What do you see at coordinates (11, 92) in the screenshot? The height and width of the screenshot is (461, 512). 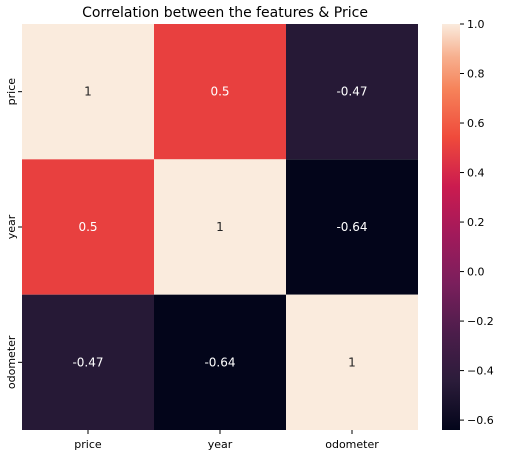 I see `y-axis-tick-label: price` at bounding box center [11, 92].